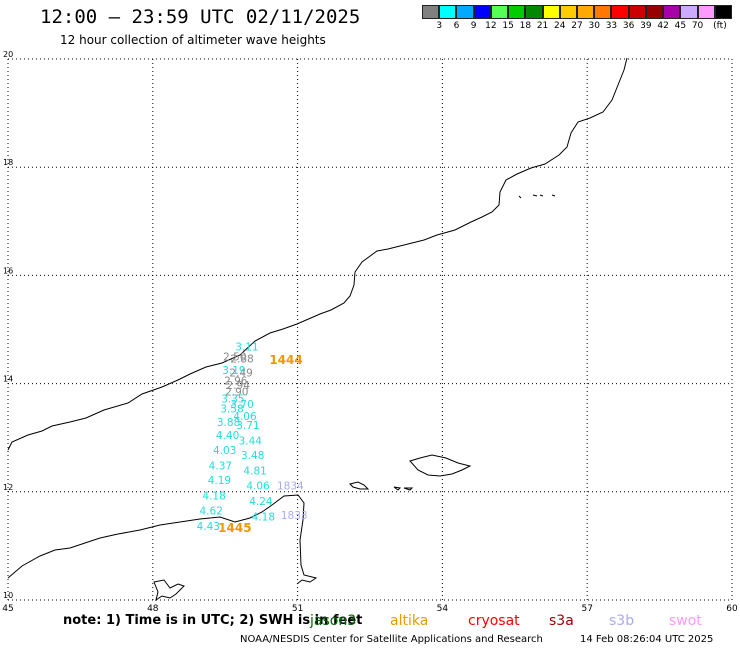  What do you see at coordinates (8, 270) in the screenshot?
I see `latitude-label: 16` at bounding box center [8, 270].